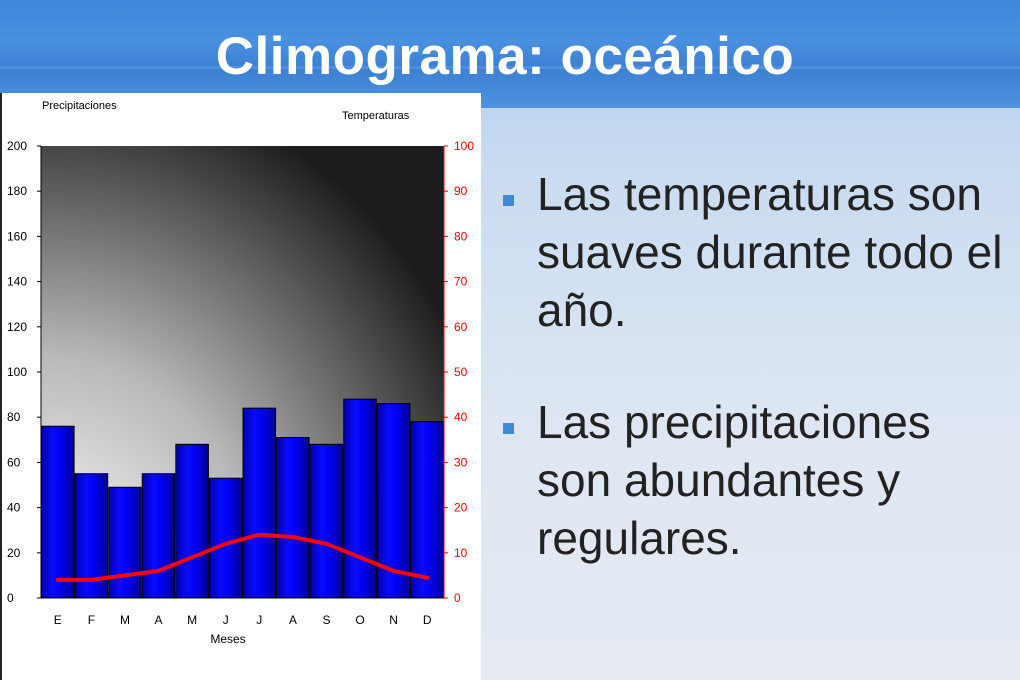 The image size is (1020, 680). What do you see at coordinates (17, 372) in the screenshot?
I see `left-tick-label: 100` at bounding box center [17, 372].